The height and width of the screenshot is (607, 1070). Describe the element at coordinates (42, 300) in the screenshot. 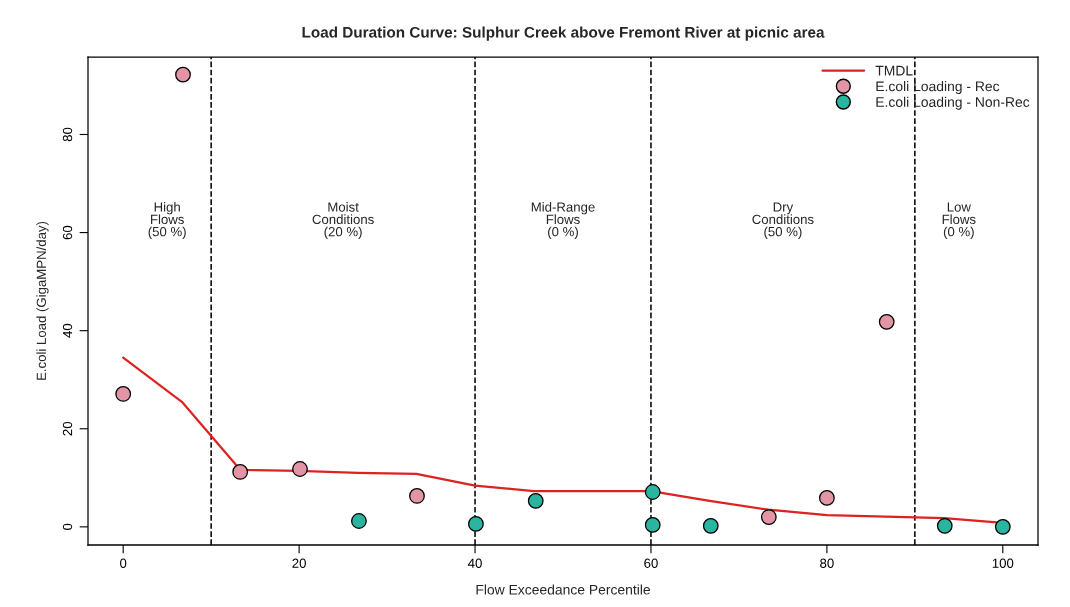

I see `y-axis-title: E.coli Load (GigaMPN/day)` at that location.